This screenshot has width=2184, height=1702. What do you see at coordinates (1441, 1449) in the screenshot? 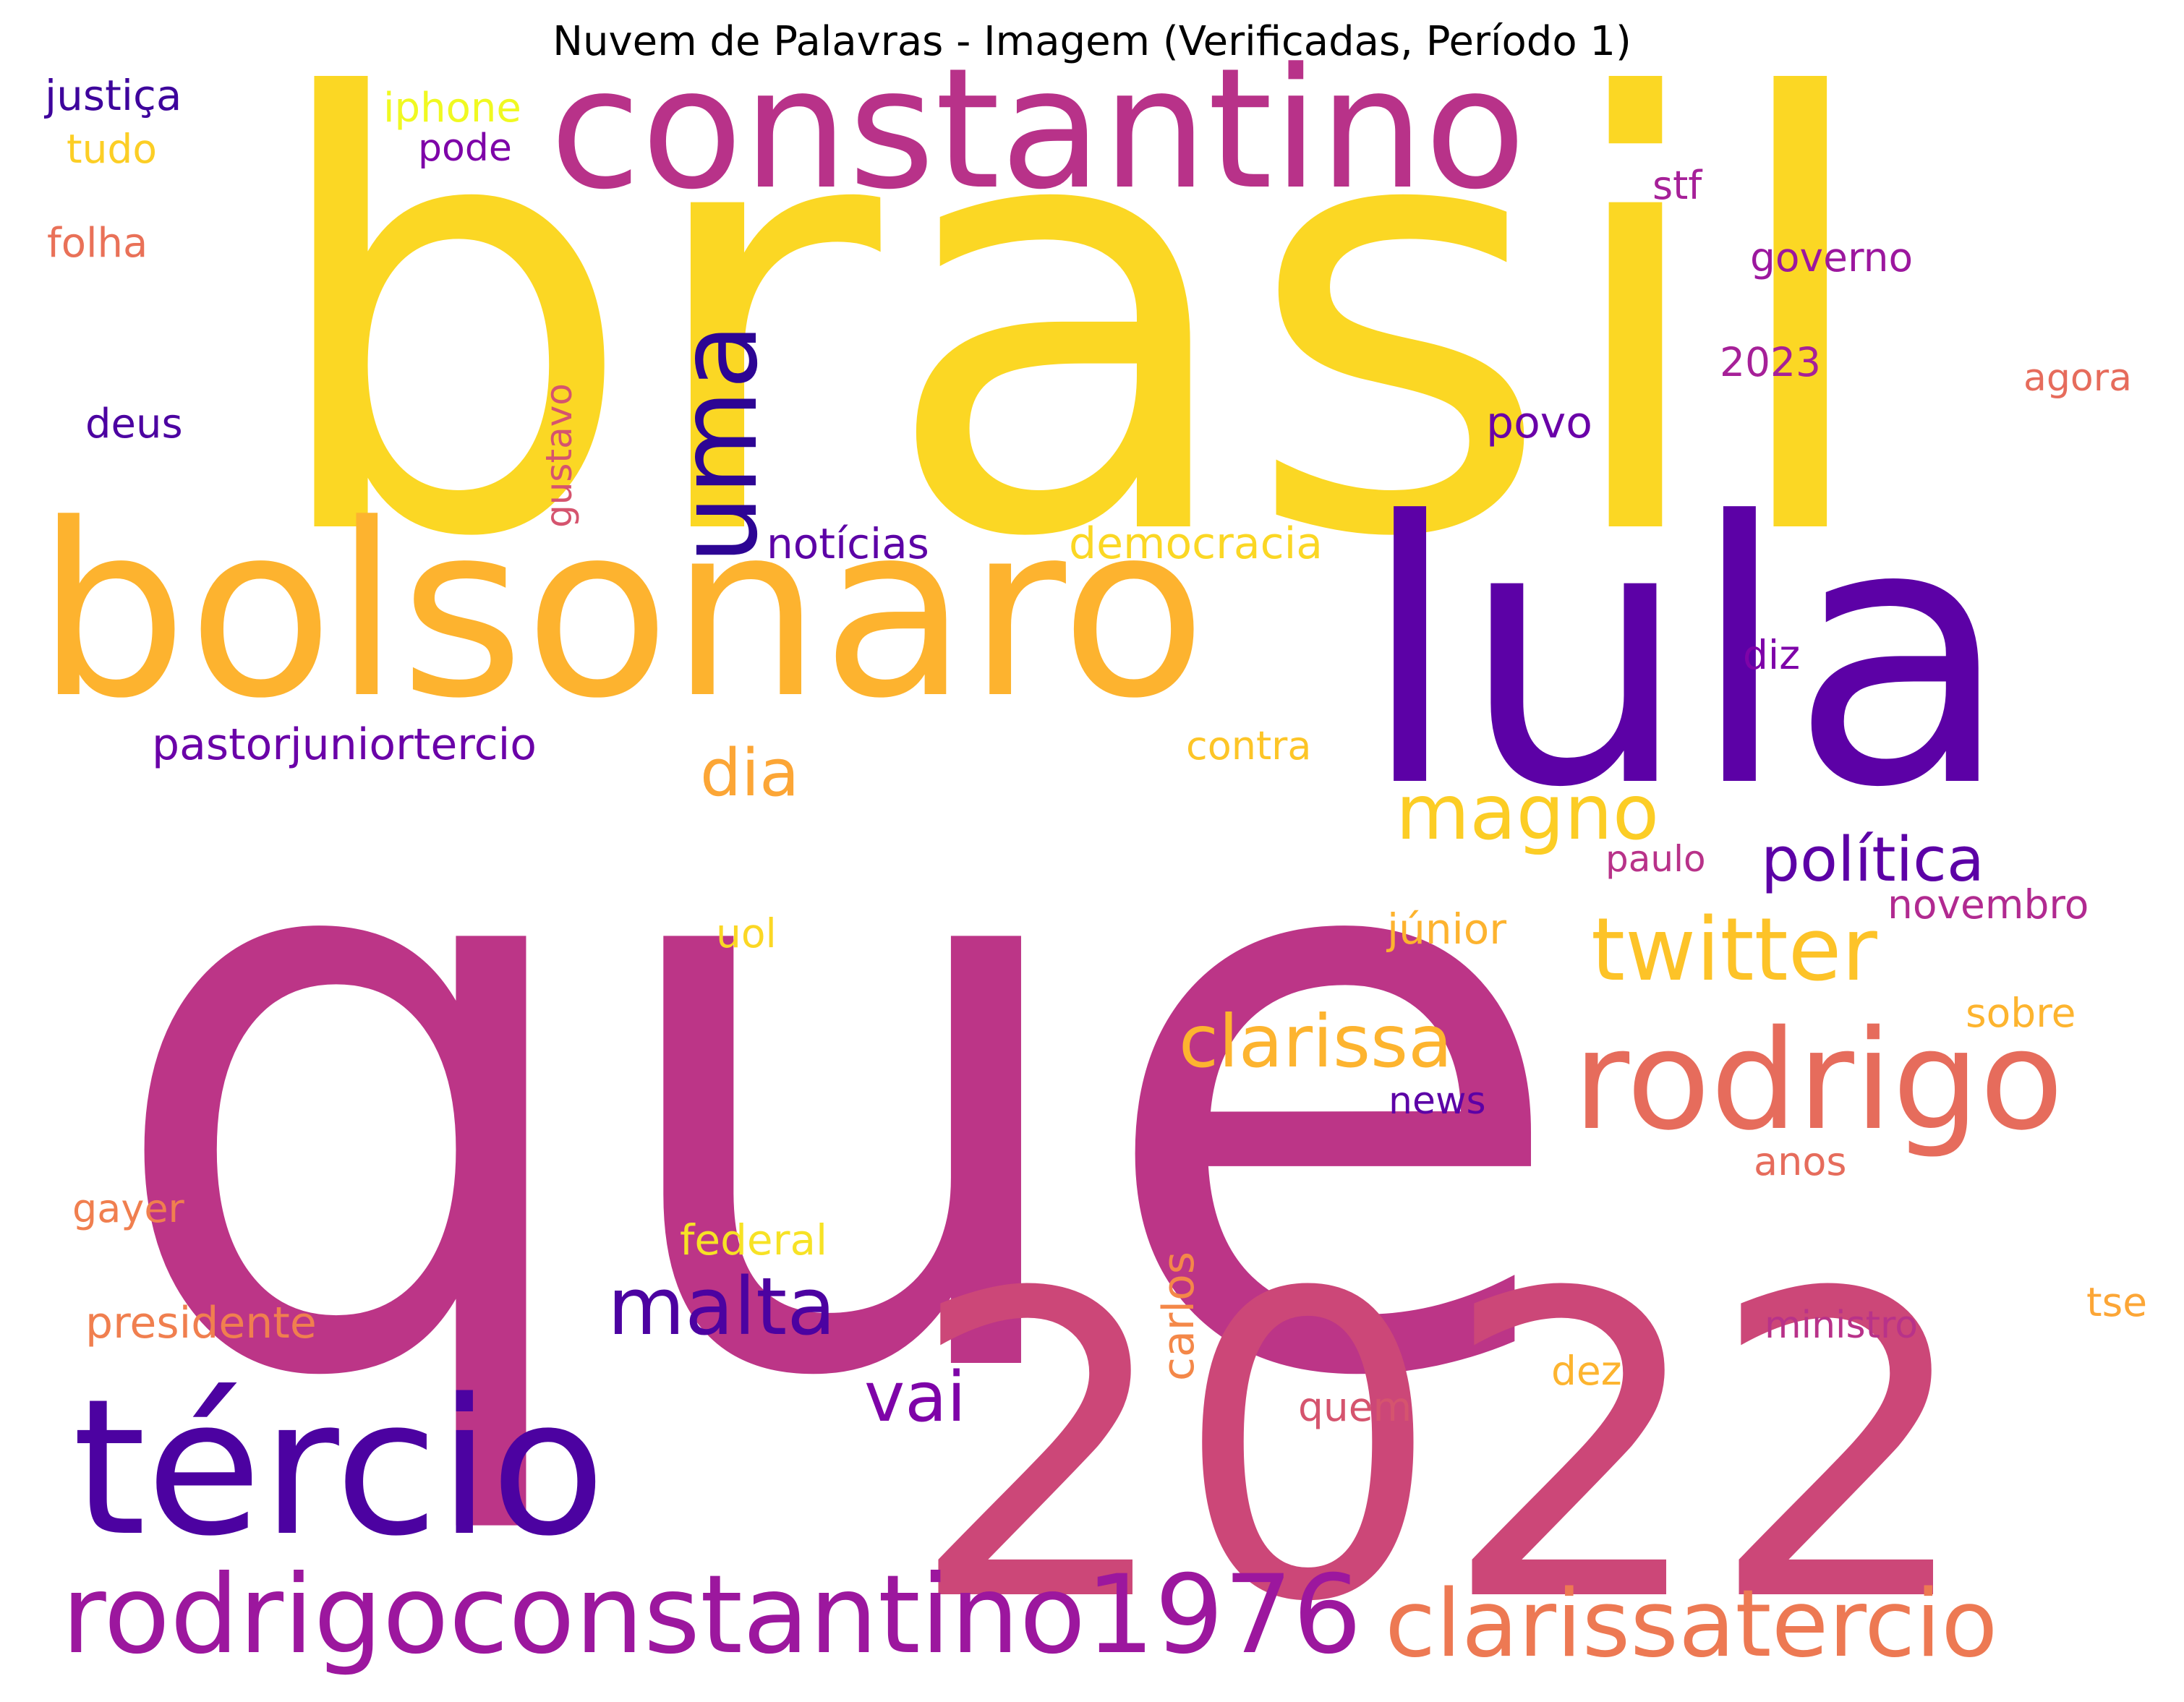
I see `cloud-word: 2022` at bounding box center [1441, 1449].